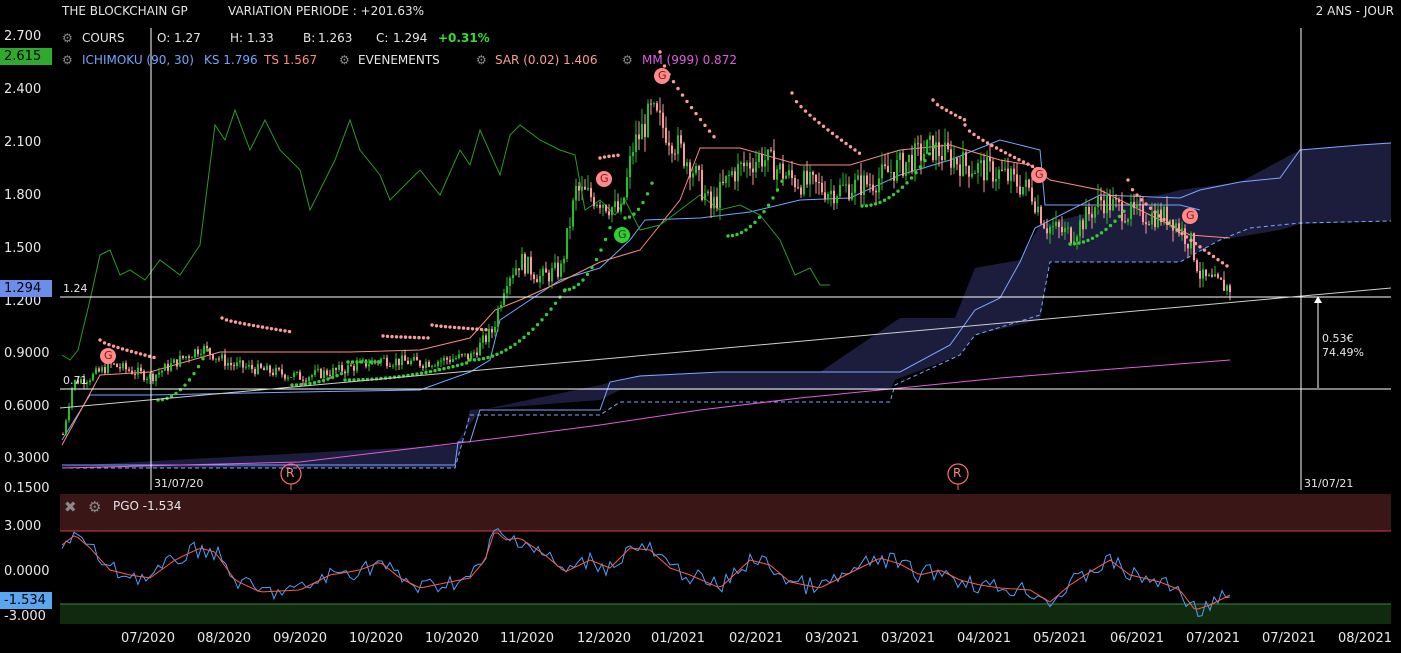 The image size is (1401, 653). What do you see at coordinates (1318, 299) in the screenshot?
I see `measure-arrowhead` at bounding box center [1318, 299].